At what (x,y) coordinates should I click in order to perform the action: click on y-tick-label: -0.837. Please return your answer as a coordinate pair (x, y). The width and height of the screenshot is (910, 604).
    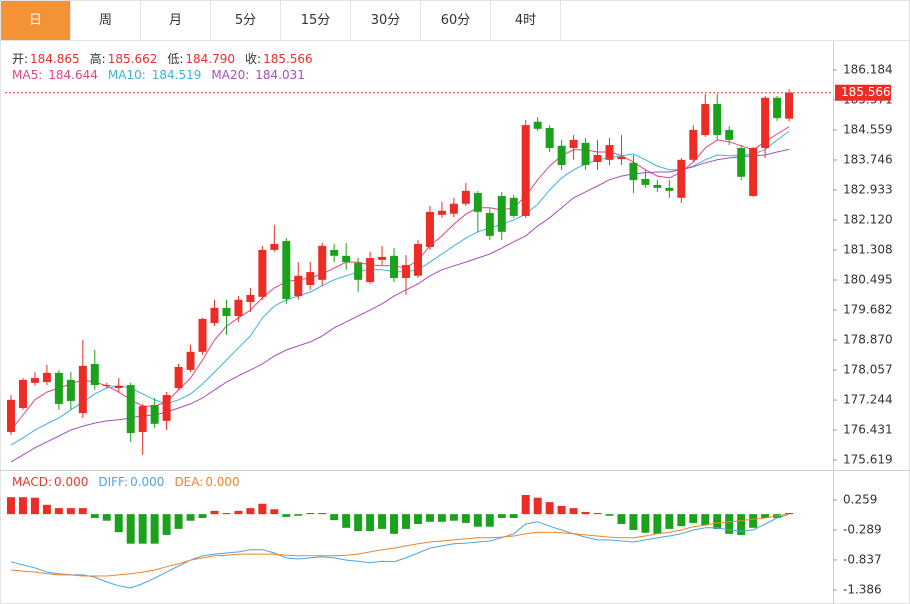
    Looking at the image, I should click on (862, 559).